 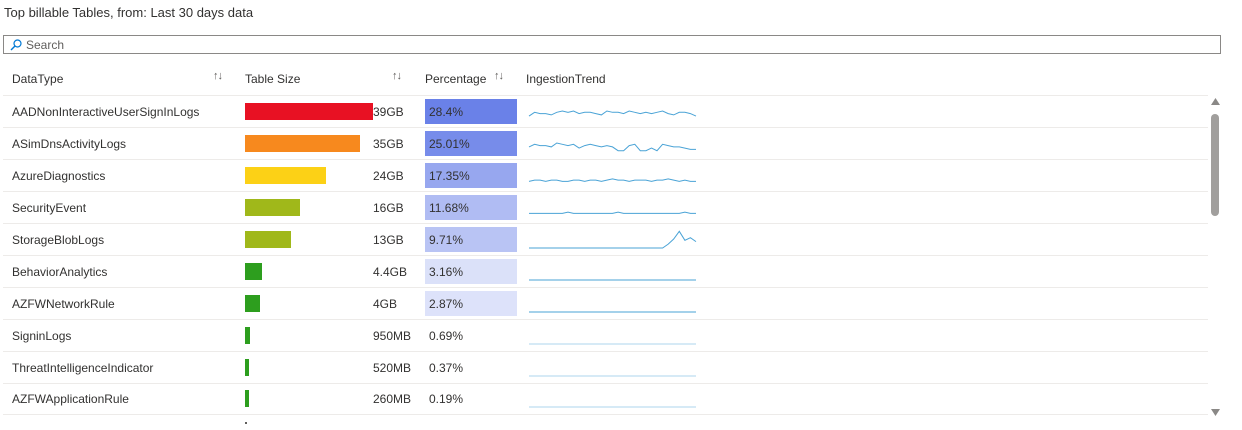 I want to click on table-size-value: 950MB, so click(x=392, y=336).